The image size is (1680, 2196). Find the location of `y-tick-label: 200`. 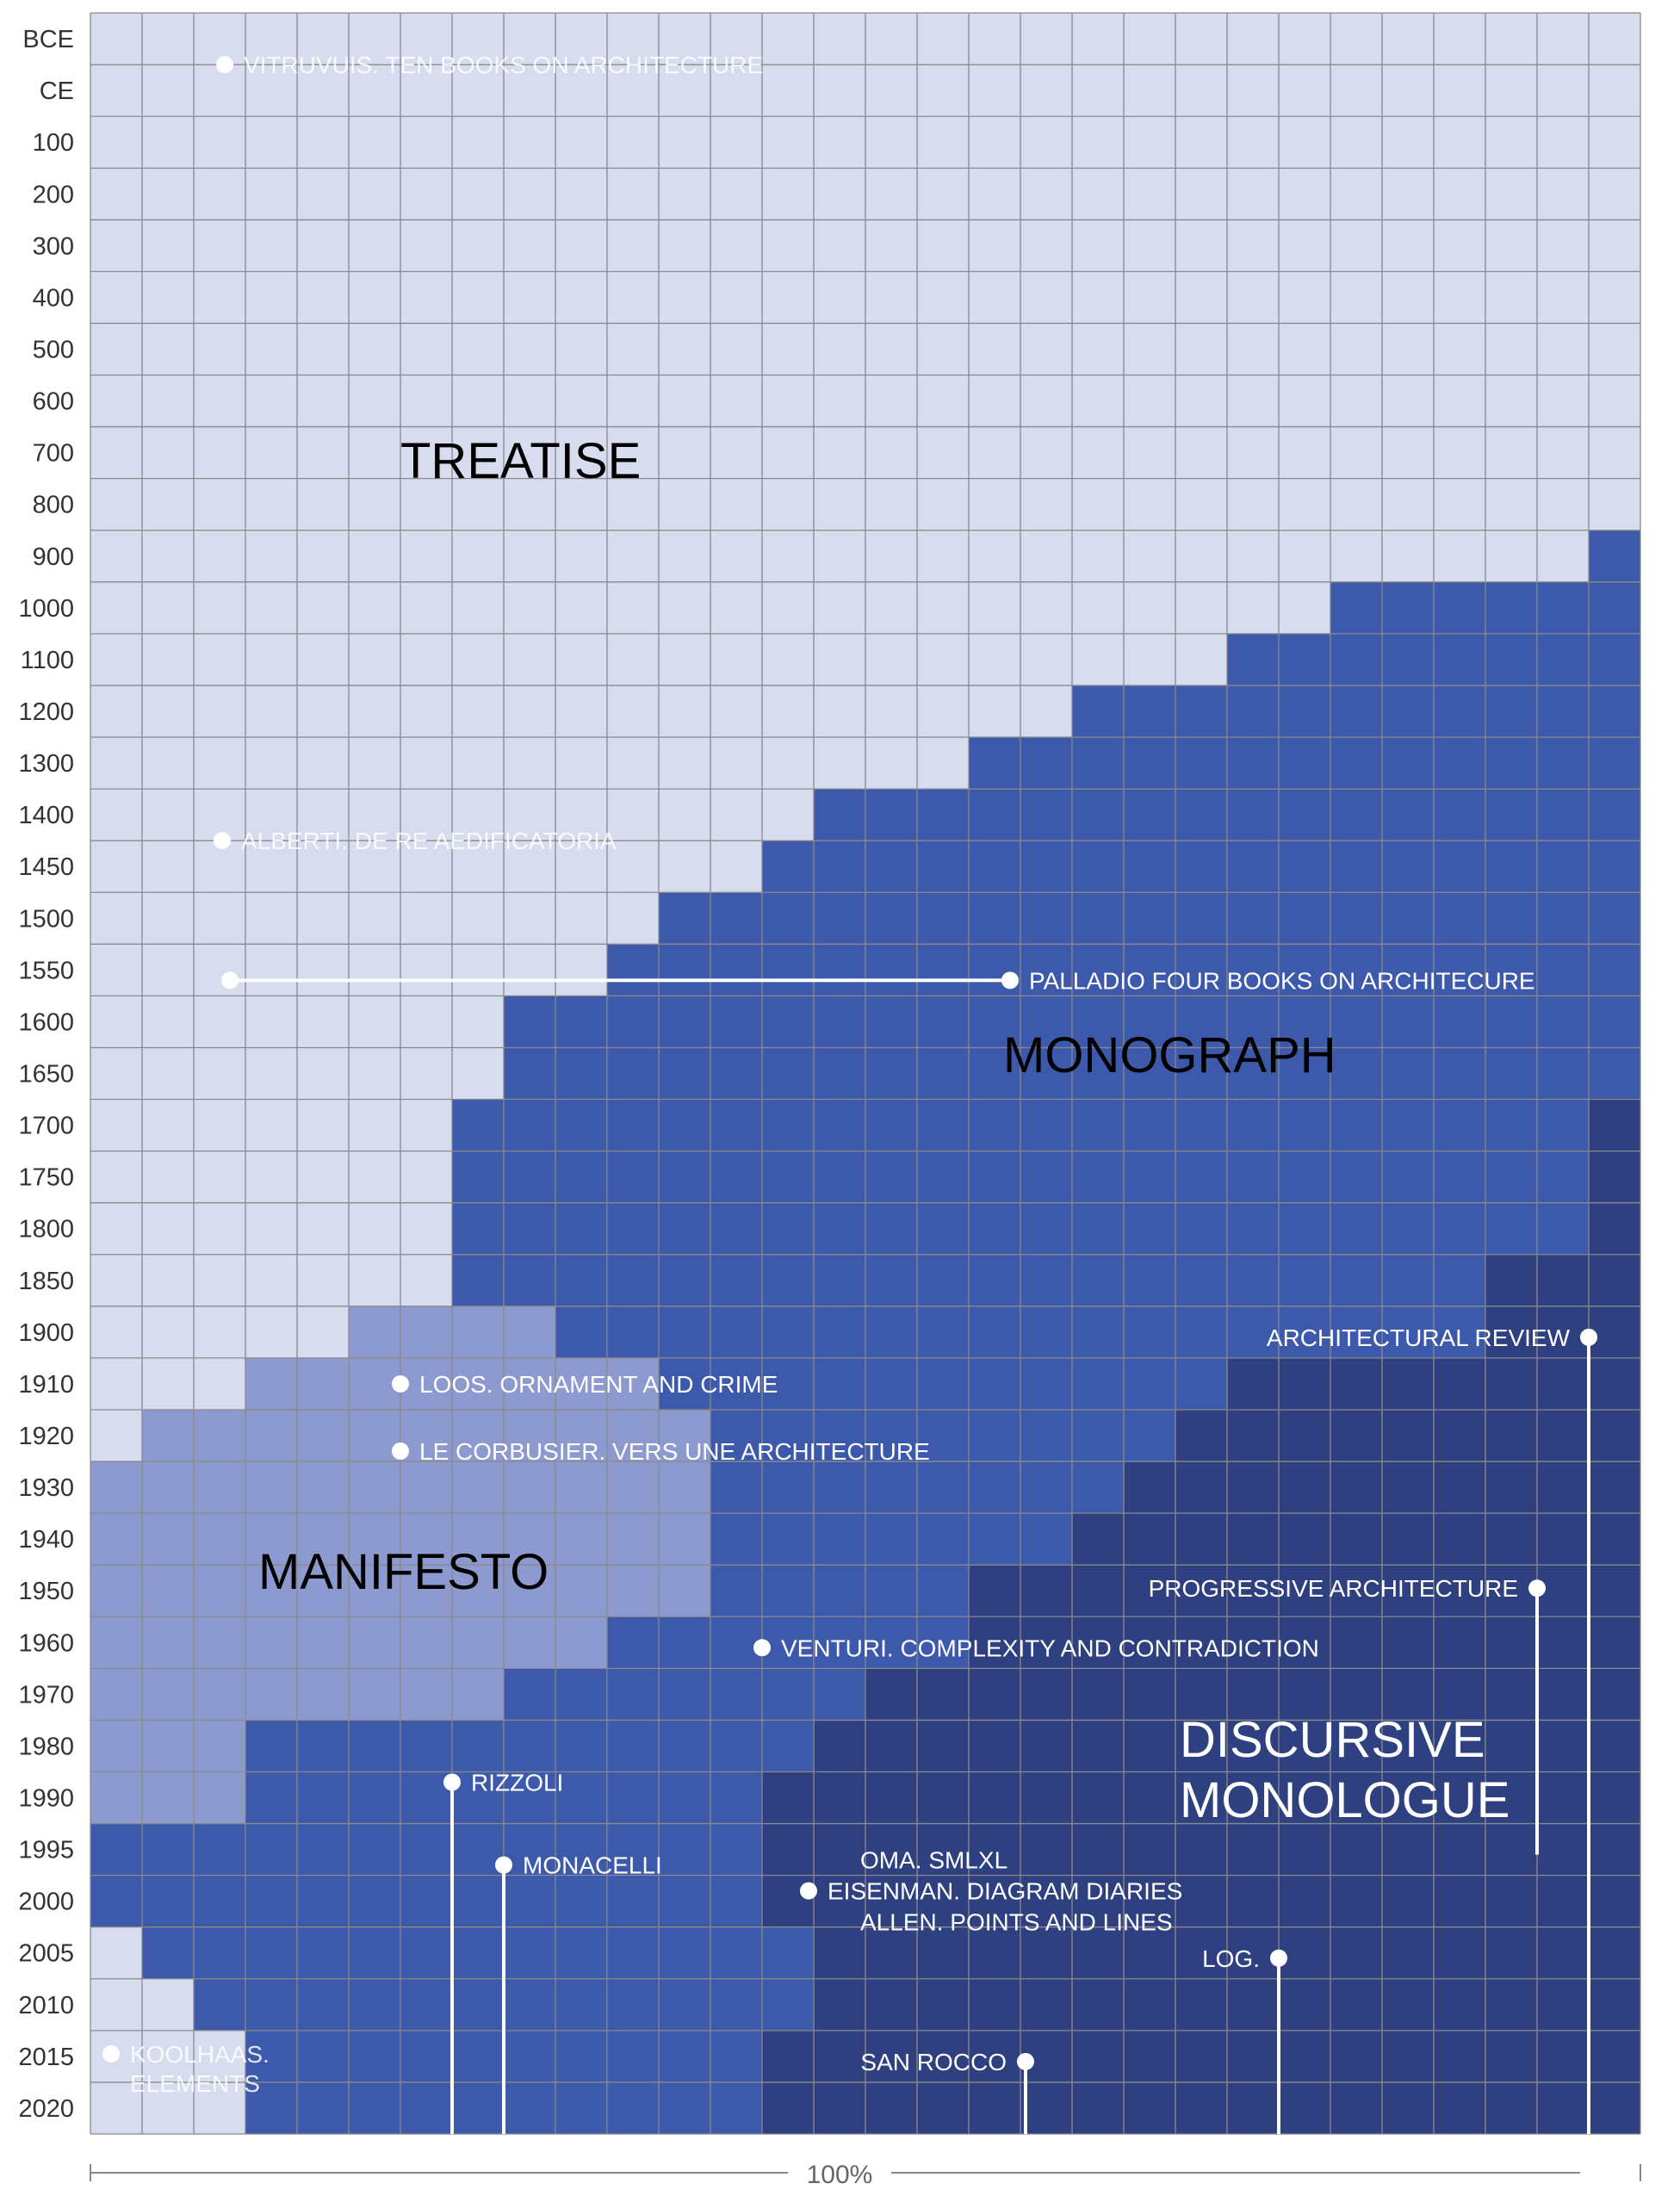

y-tick-label: 200 is located at coordinates (54, 195).